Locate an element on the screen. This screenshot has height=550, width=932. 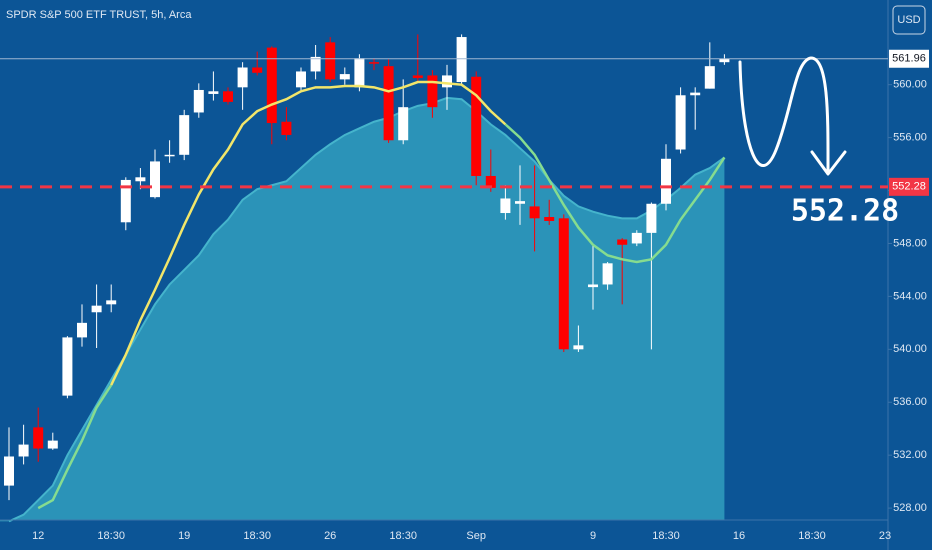
x-tick-label: 19 is located at coordinates (184, 536).